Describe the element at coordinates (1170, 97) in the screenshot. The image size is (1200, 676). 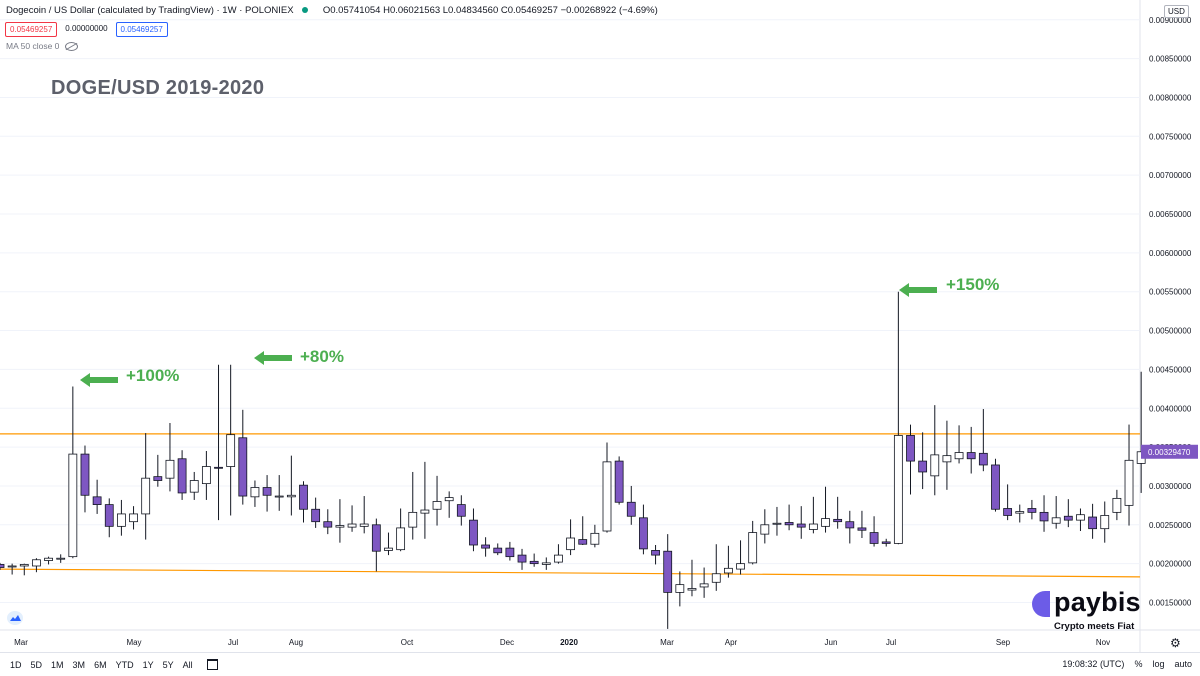
I see `y-tick-label: 0.00800000` at that location.